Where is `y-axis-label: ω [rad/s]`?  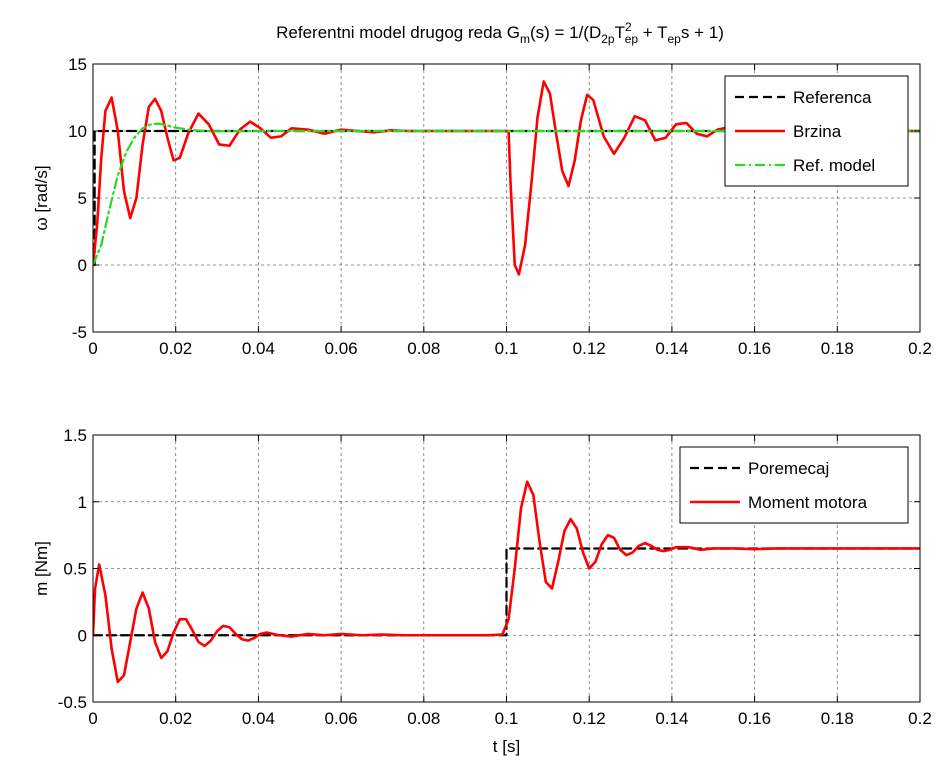
y-axis-label: ω [rad/s] is located at coordinates (41, 197).